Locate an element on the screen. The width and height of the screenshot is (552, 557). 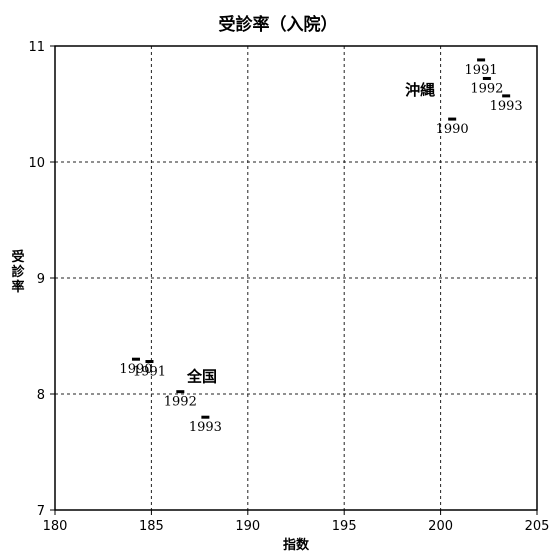
x-tick-label: 180 is located at coordinates (55, 526).